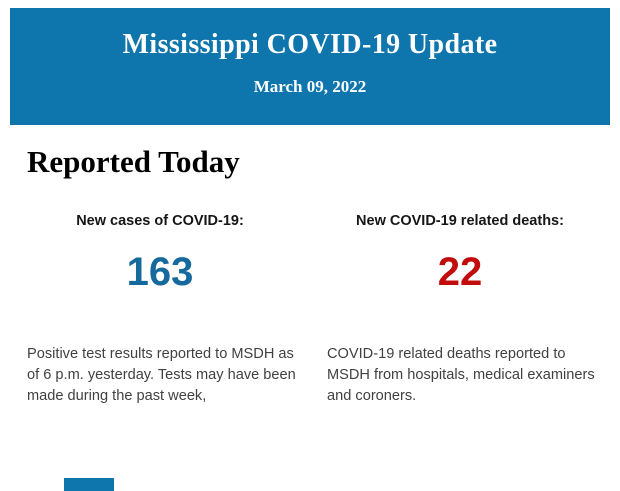 The height and width of the screenshot is (491, 620). Describe the element at coordinates (460, 272) in the screenshot. I see `stat-value-new-deaths: 22` at that location.